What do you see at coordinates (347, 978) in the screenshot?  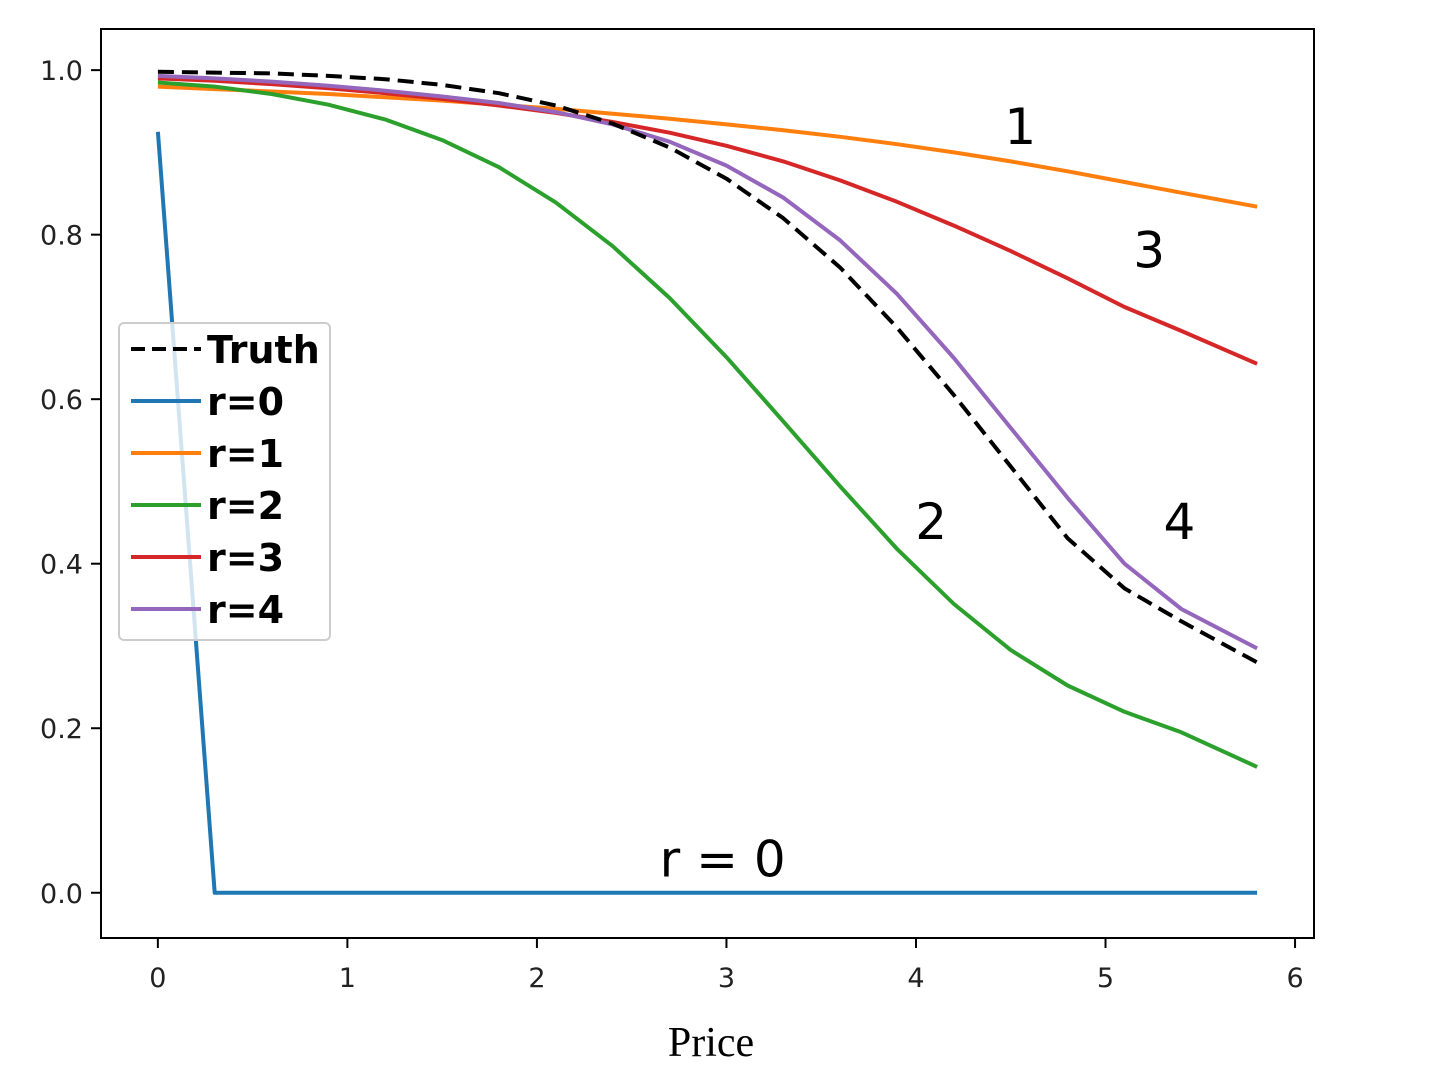 I see `x-tick-label: 1` at bounding box center [347, 978].